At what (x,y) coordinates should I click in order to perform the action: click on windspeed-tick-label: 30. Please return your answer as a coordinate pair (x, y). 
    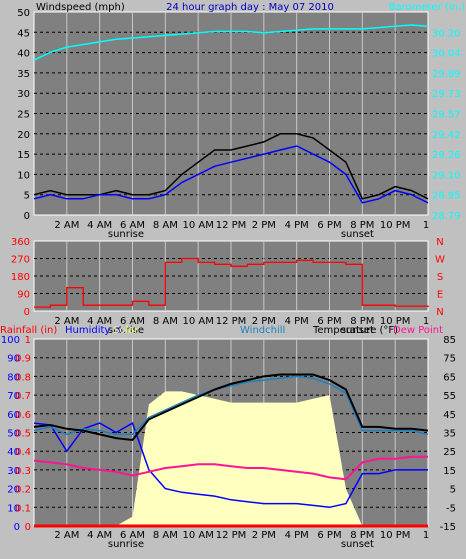
    Looking at the image, I should click on (23, 94).